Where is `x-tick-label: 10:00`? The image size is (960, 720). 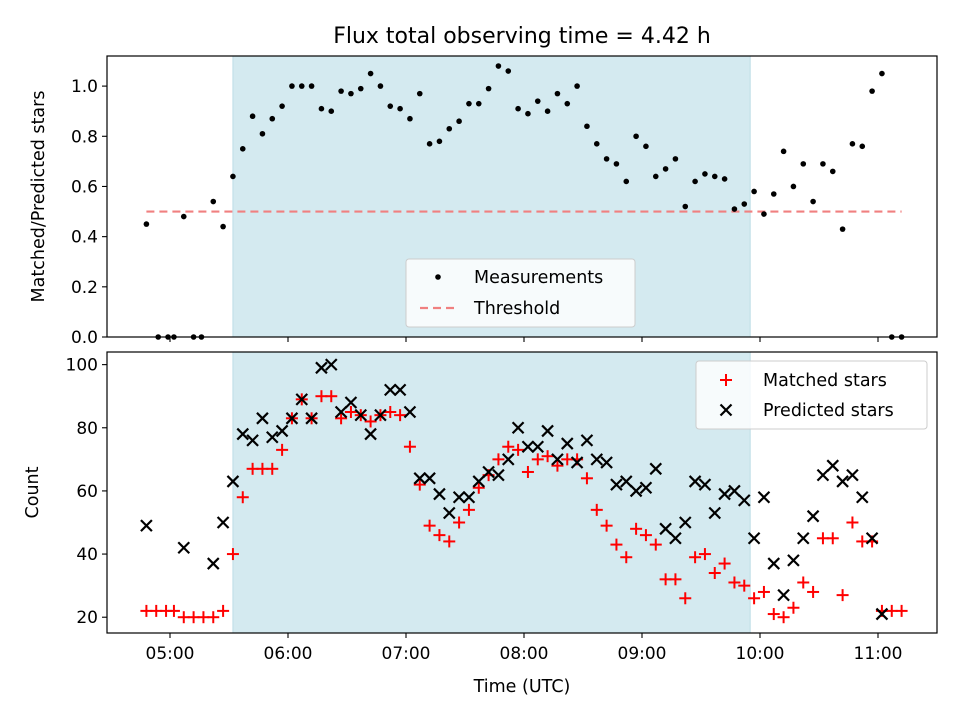
x-tick-label: 10:00 is located at coordinates (760, 654).